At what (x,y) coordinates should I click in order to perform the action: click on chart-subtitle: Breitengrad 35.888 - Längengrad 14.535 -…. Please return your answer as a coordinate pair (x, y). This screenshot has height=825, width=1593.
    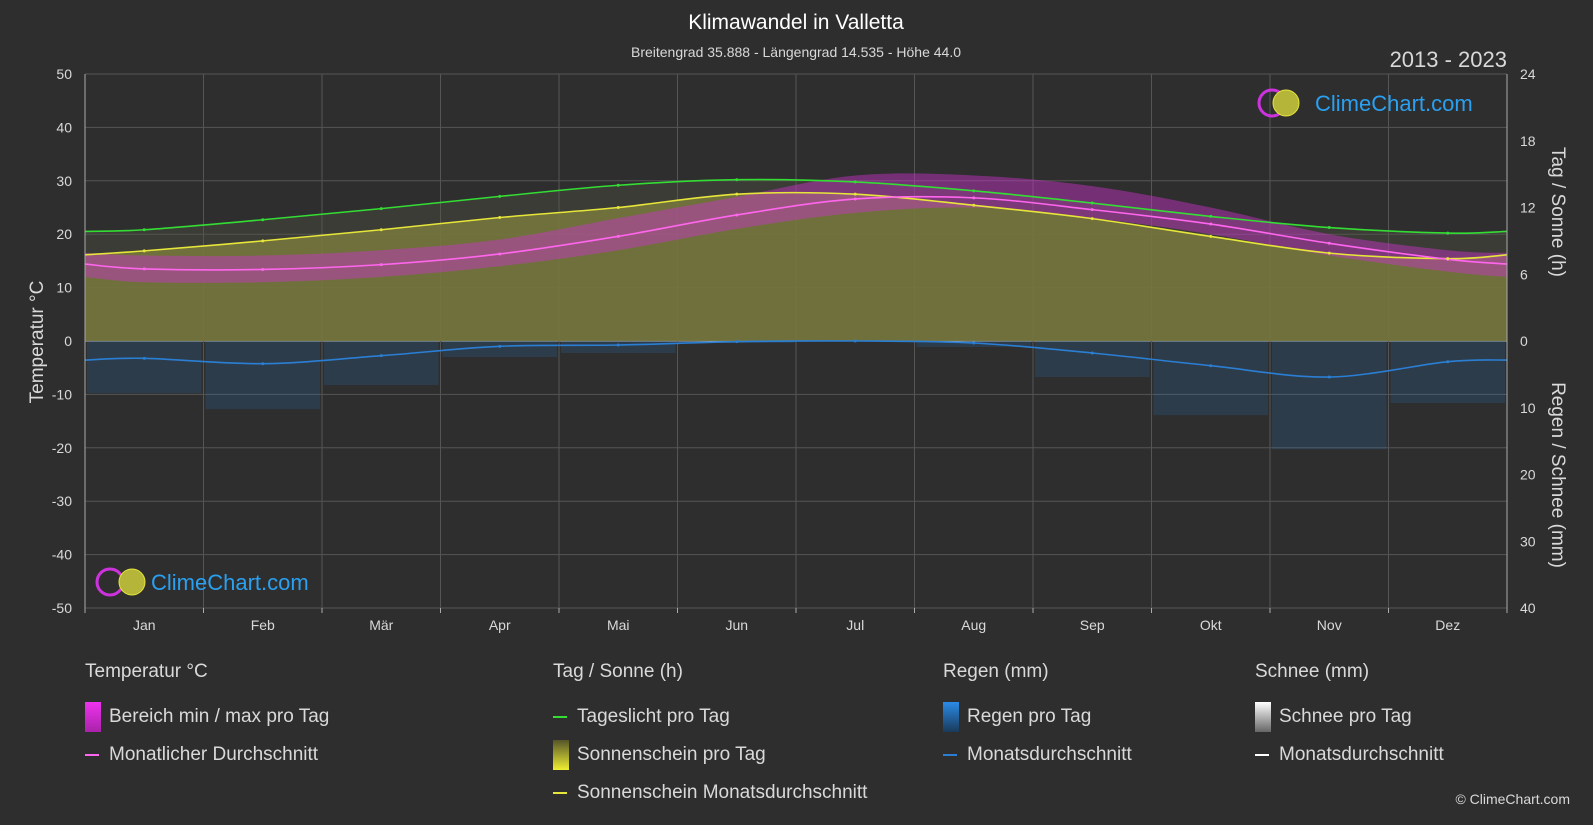
    Looking at the image, I should click on (796, 52).